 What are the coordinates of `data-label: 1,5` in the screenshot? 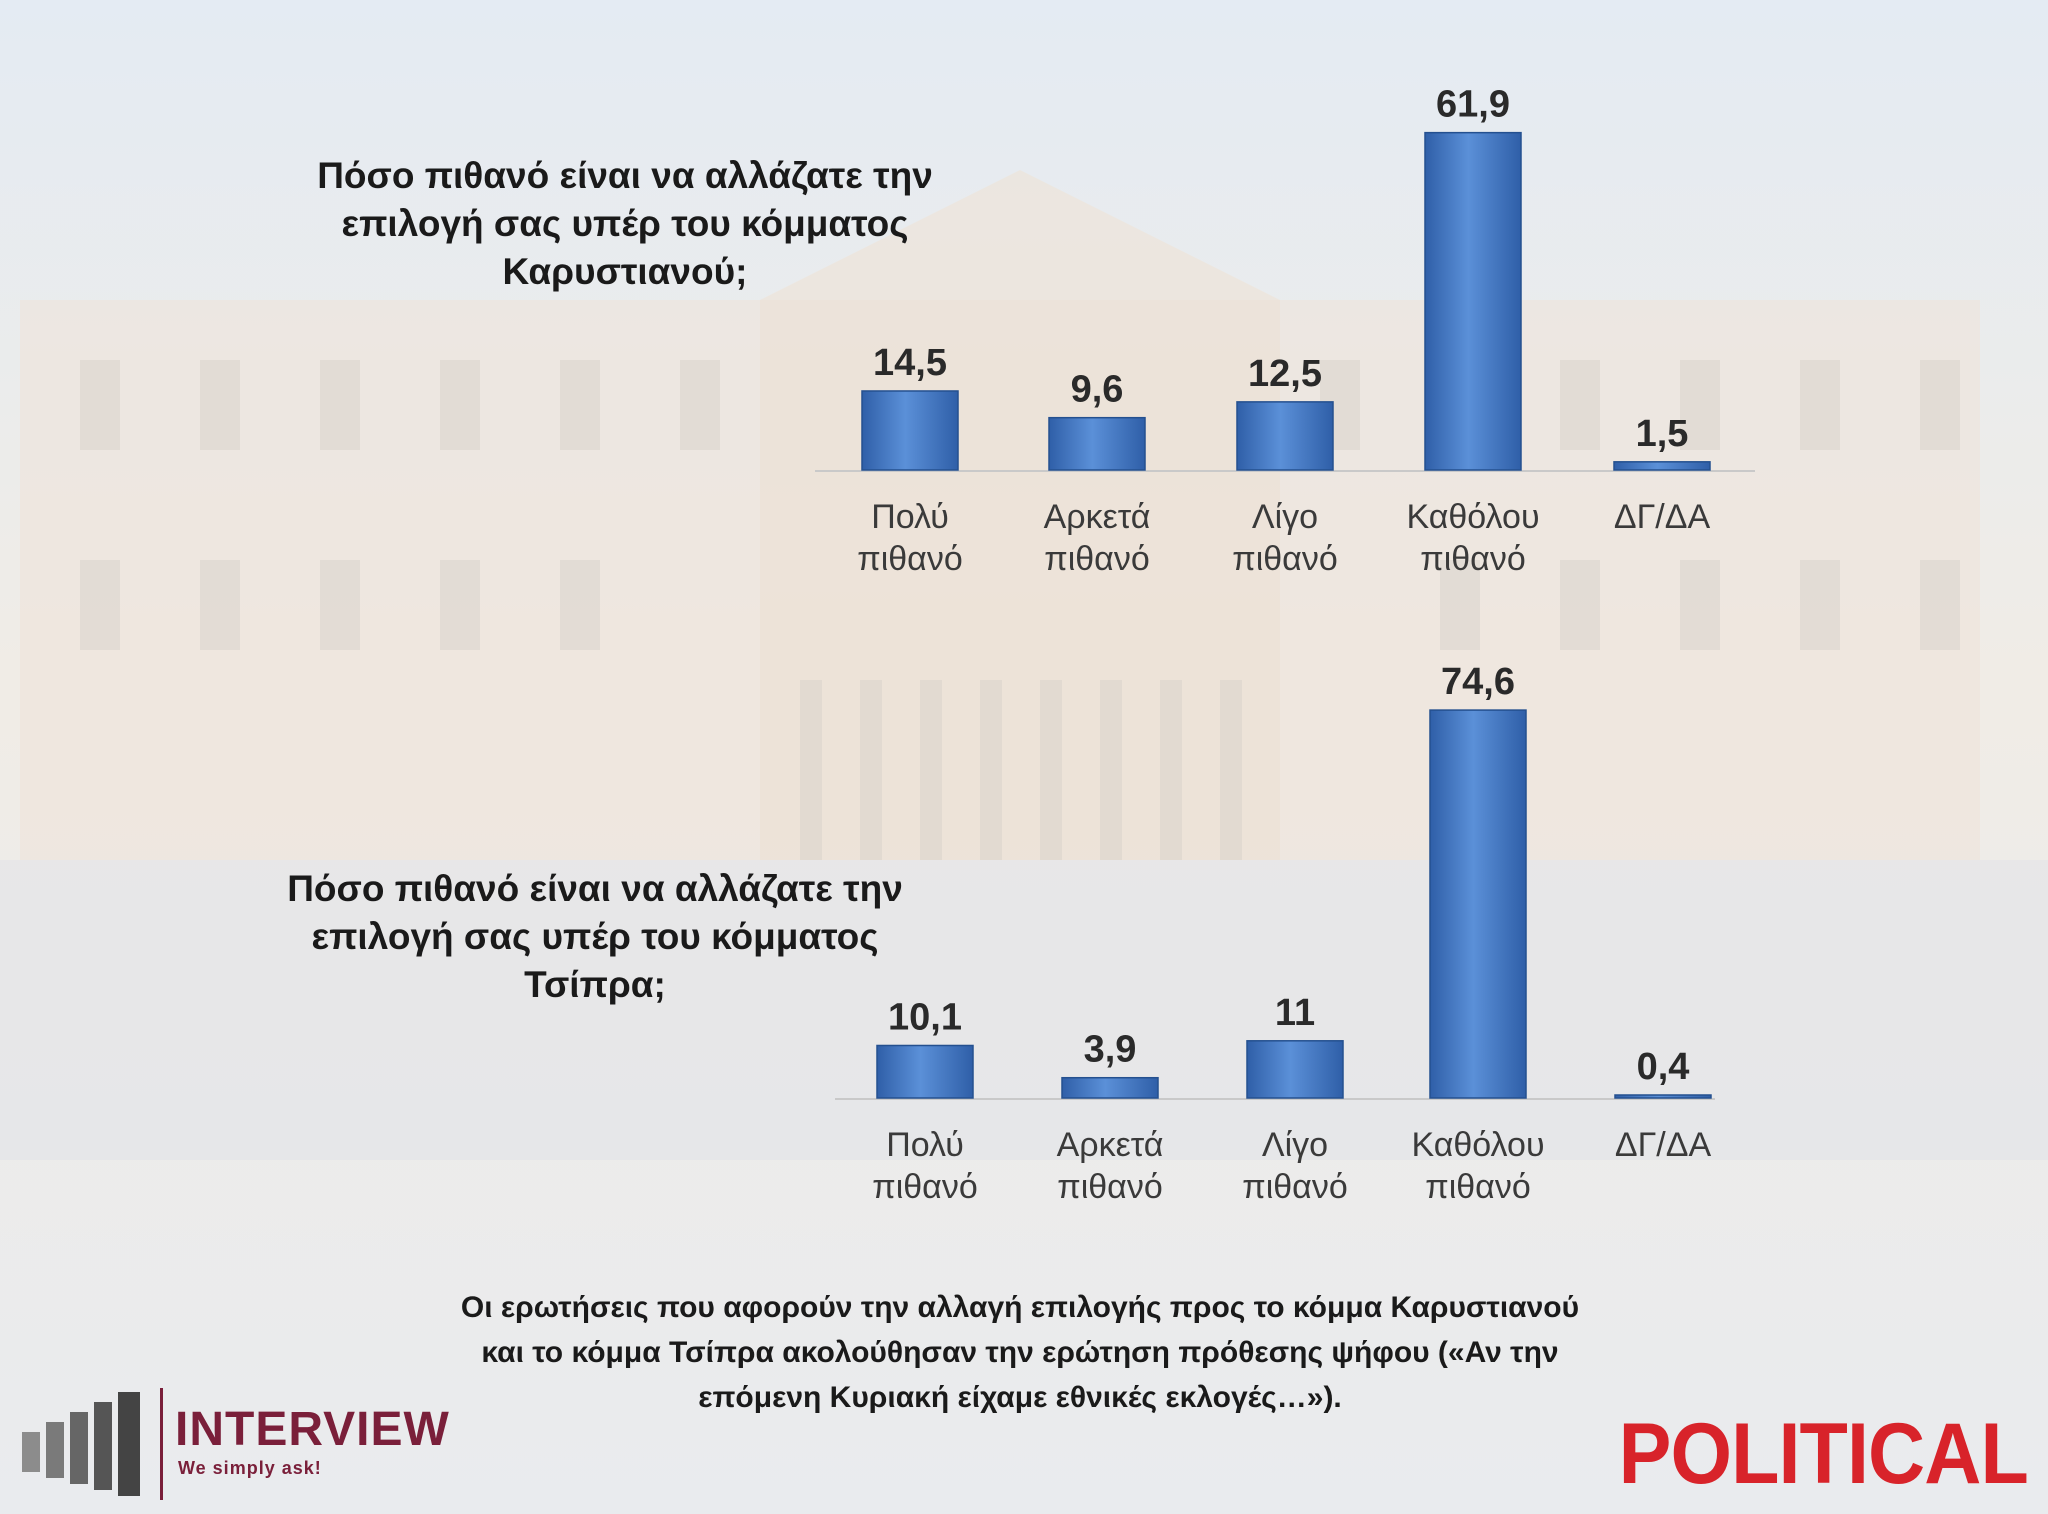 It's located at (1662, 434).